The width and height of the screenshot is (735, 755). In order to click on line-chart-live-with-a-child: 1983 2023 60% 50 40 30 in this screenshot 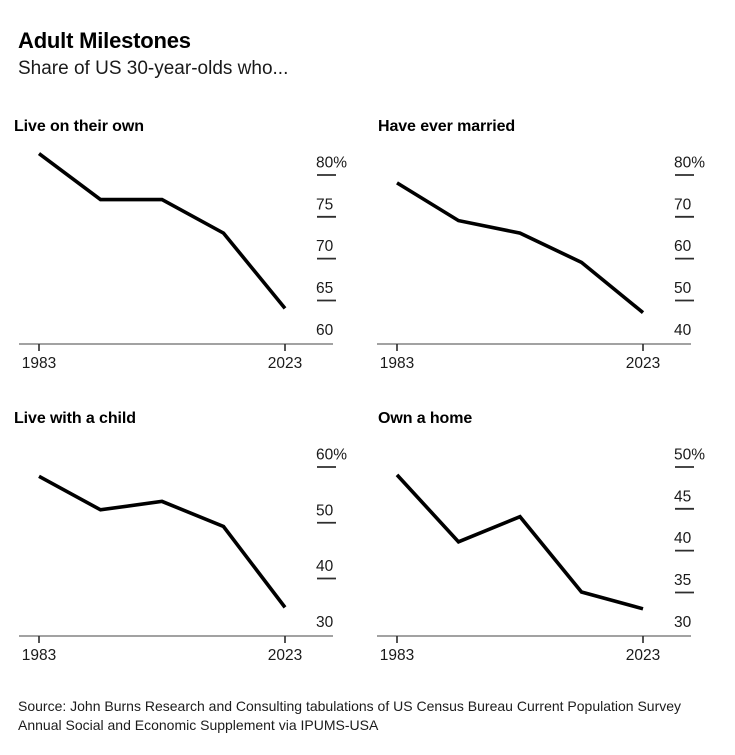, I will do `click(183, 555)`.